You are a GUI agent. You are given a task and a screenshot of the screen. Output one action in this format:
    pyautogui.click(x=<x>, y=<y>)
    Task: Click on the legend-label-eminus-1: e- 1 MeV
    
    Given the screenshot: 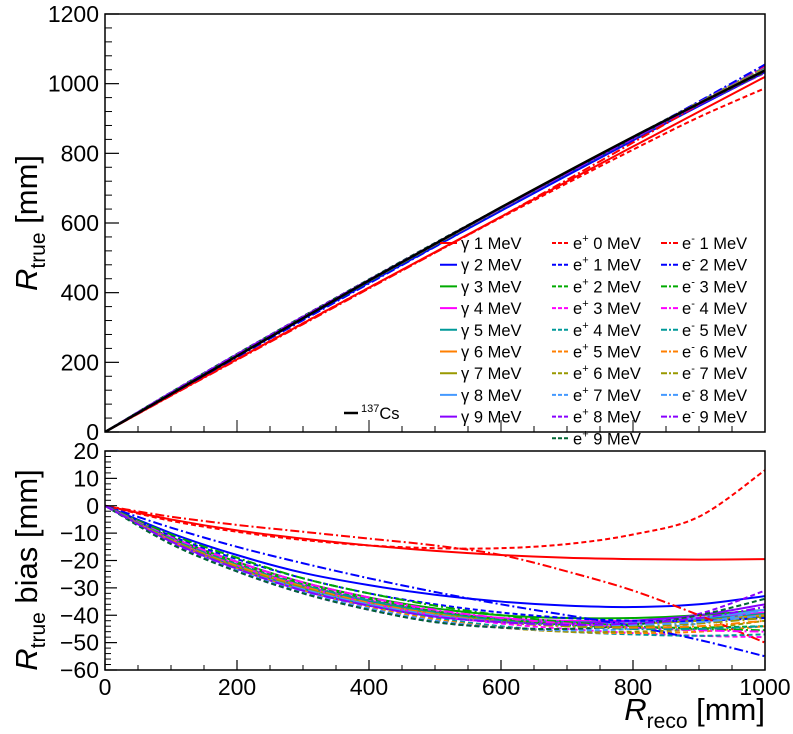 What is the action you would take?
    pyautogui.click(x=714, y=243)
    